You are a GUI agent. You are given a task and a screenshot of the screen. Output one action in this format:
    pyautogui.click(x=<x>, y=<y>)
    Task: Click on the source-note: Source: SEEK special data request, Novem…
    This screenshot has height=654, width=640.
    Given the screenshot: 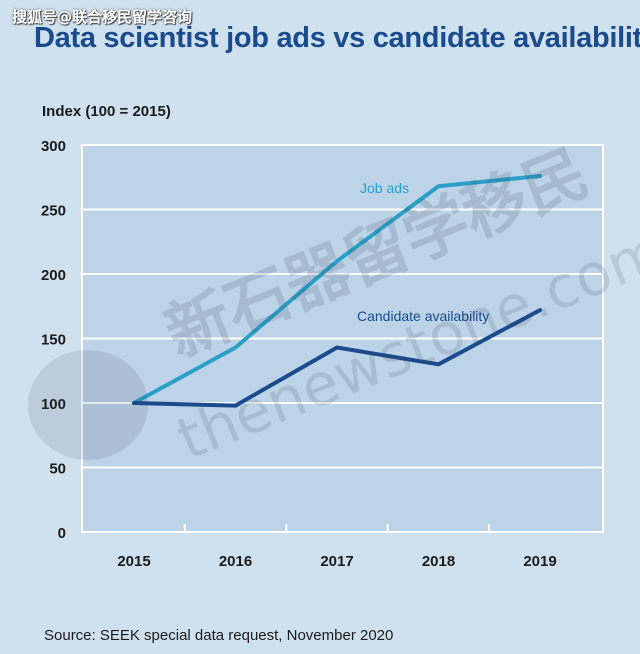 What is the action you would take?
    pyautogui.click(x=219, y=635)
    